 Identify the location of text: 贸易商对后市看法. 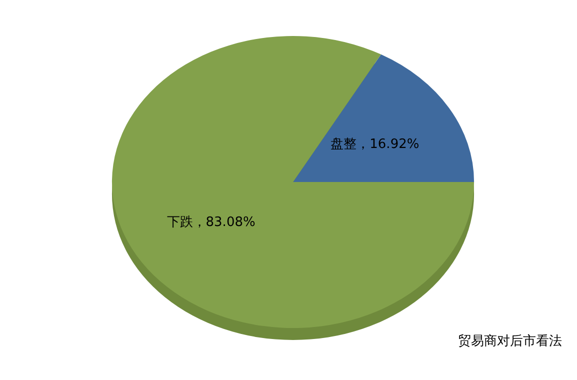
(510, 341).